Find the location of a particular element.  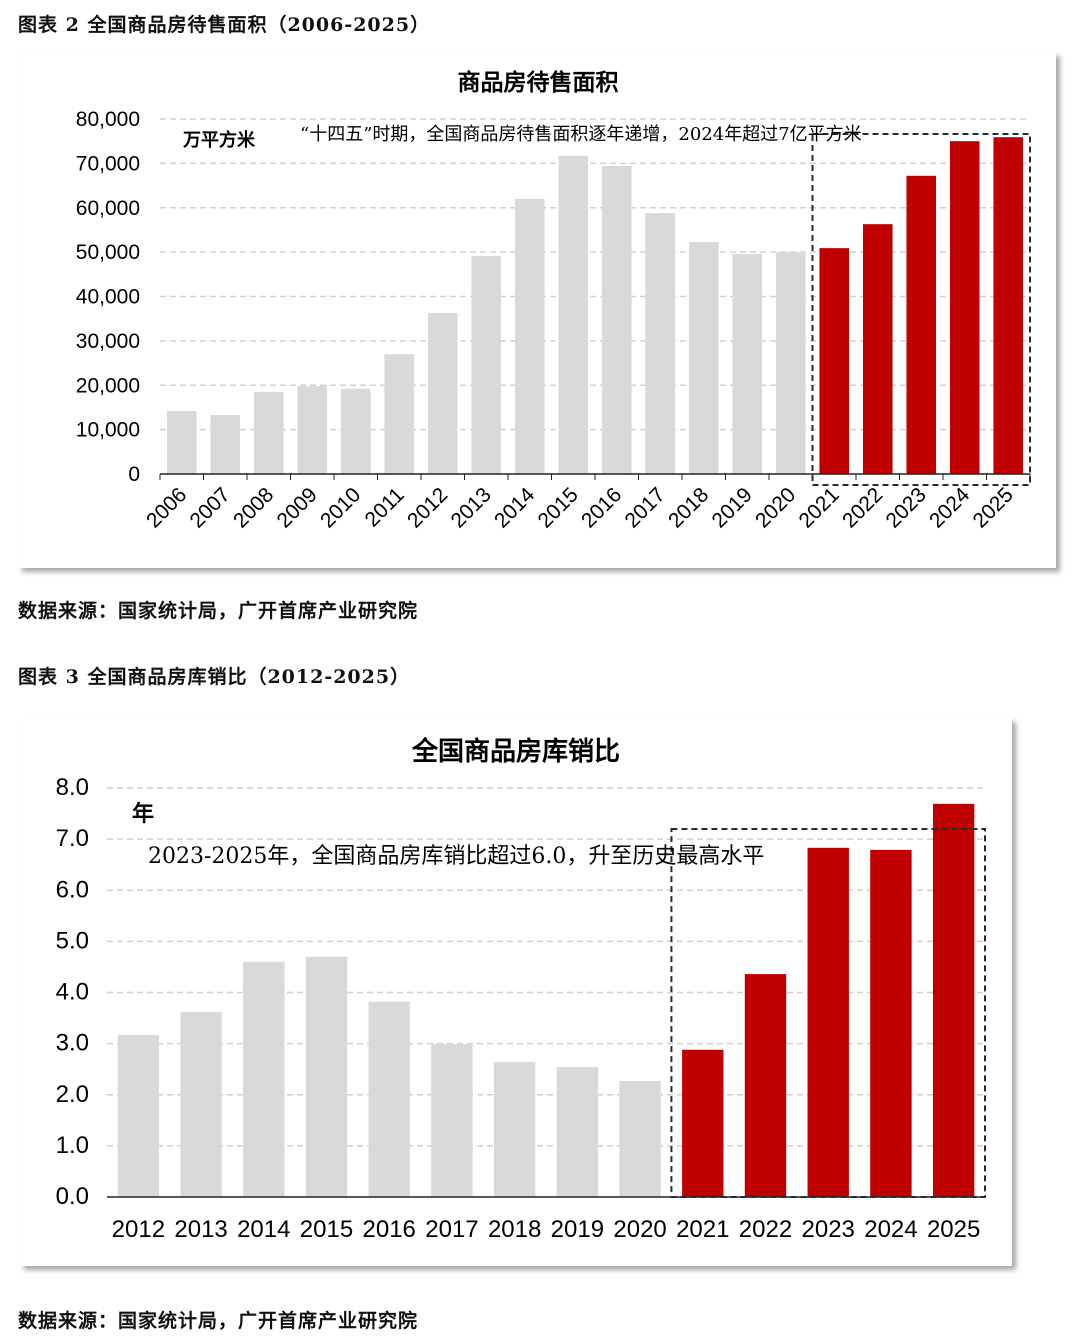

figure-3-caption: 图表 3 全国商品房库销比（2012-2025） is located at coordinates (214, 677).